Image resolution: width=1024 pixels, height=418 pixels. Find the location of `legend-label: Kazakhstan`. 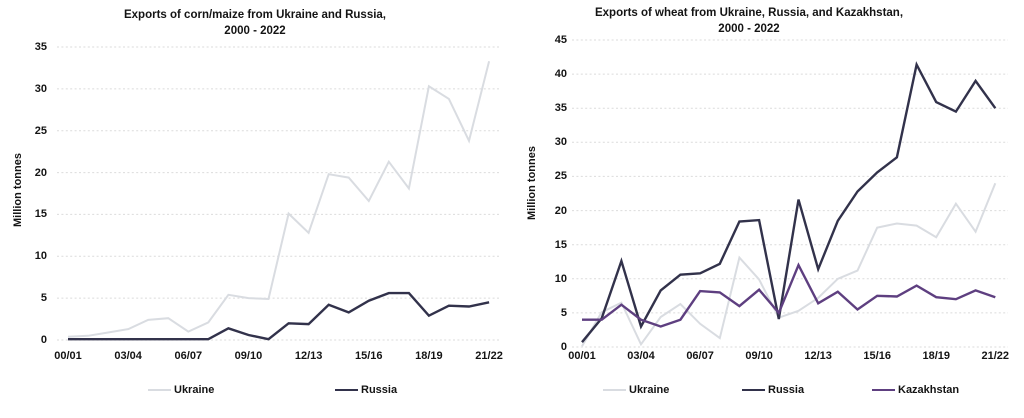

legend-label: Kazakhstan is located at coordinates (929, 390).